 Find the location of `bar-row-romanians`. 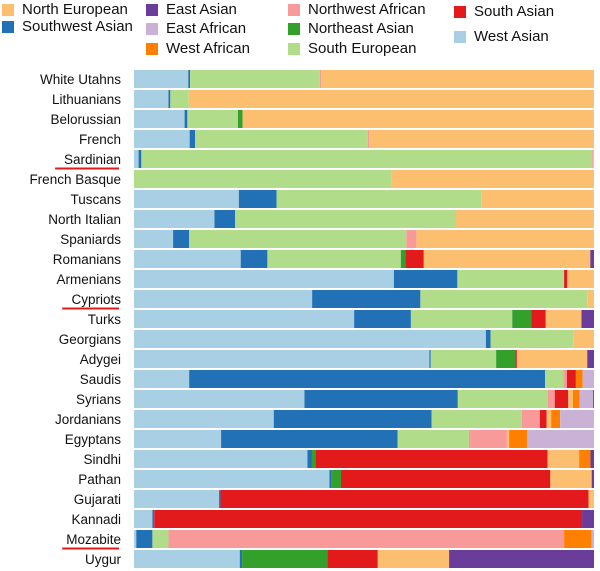

bar-row-romanians is located at coordinates (364, 259).